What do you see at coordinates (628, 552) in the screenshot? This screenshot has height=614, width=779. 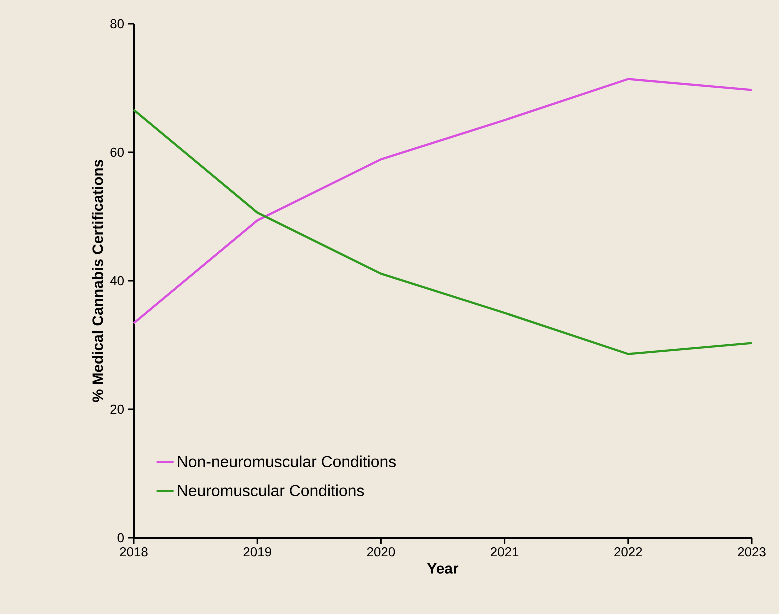 I see `x-tick-label: 2022` at bounding box center [628, 552].